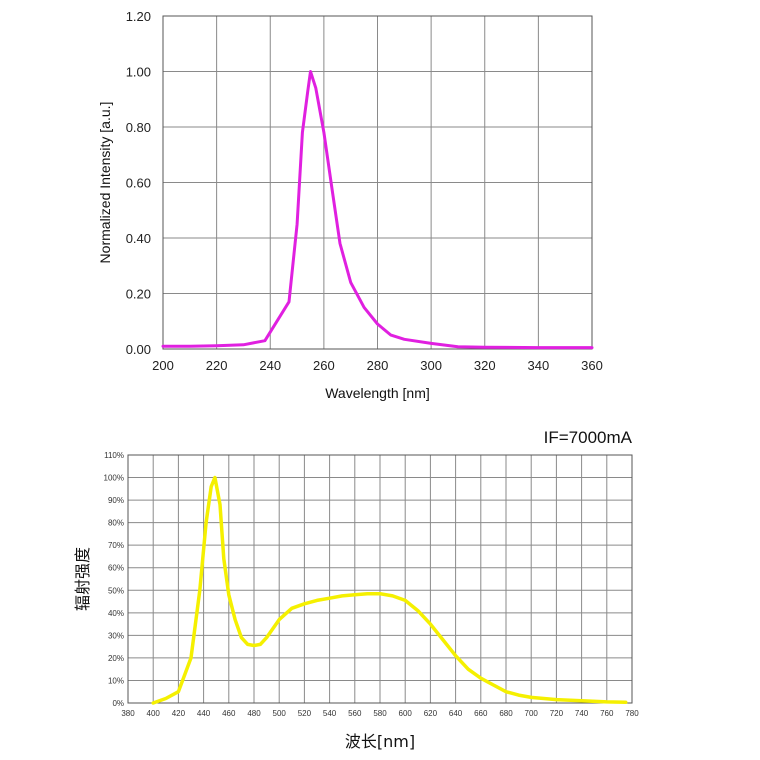 The image size is (760, 760). Describe the element at coordinates (431, 365) in the screenshot. I see `chart1-x-tick-label: 300` at that location.